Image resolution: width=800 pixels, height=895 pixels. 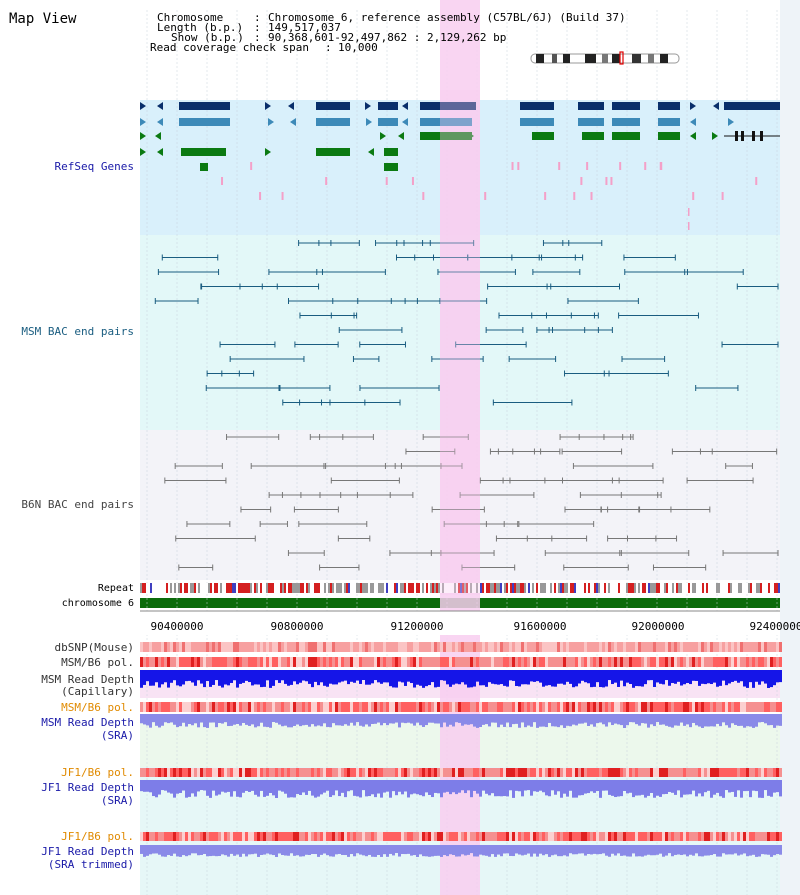 What do you see at coordinates (605, 58) in the screenshot?
I see `chromosome-ideogram` at bounding box center [605, 58].